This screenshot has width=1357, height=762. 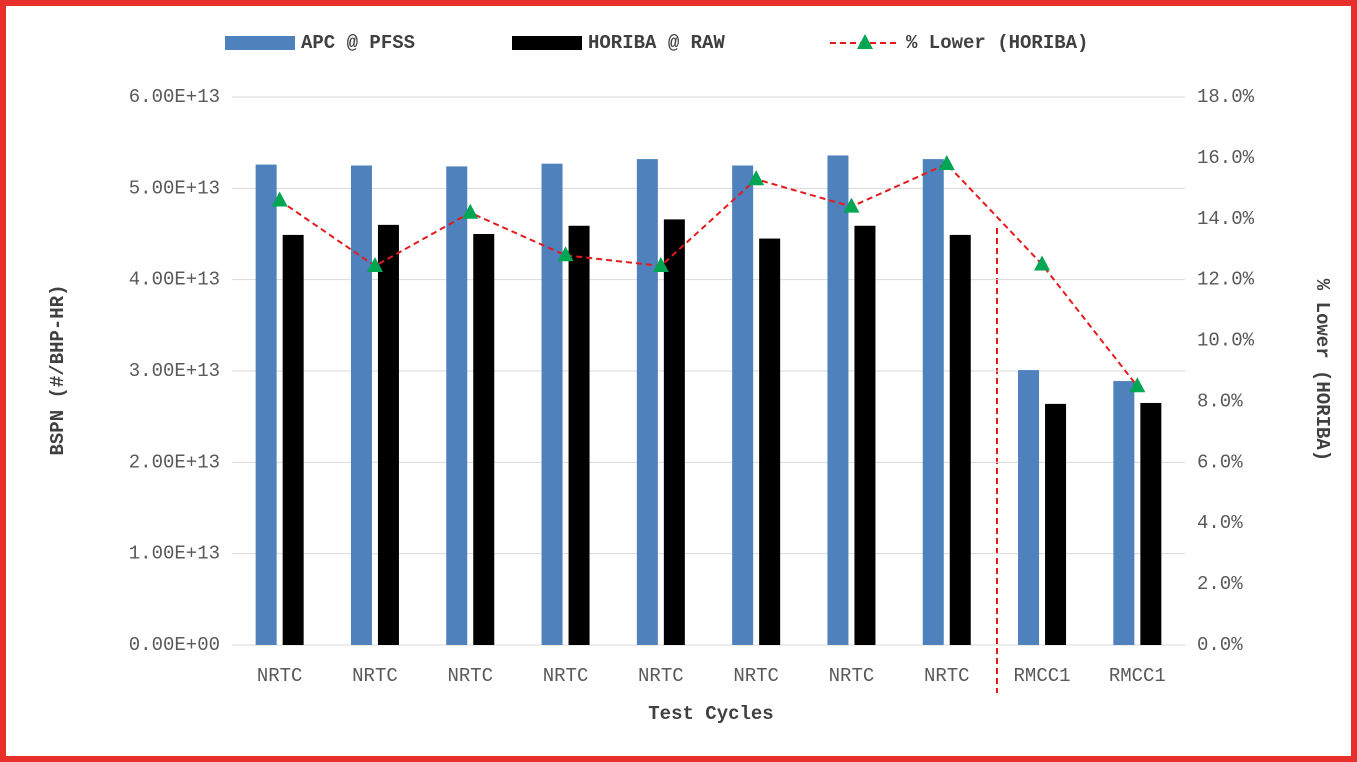 I want to click on y2-tick-label: 16.0%, so click(x=1226, y=158).